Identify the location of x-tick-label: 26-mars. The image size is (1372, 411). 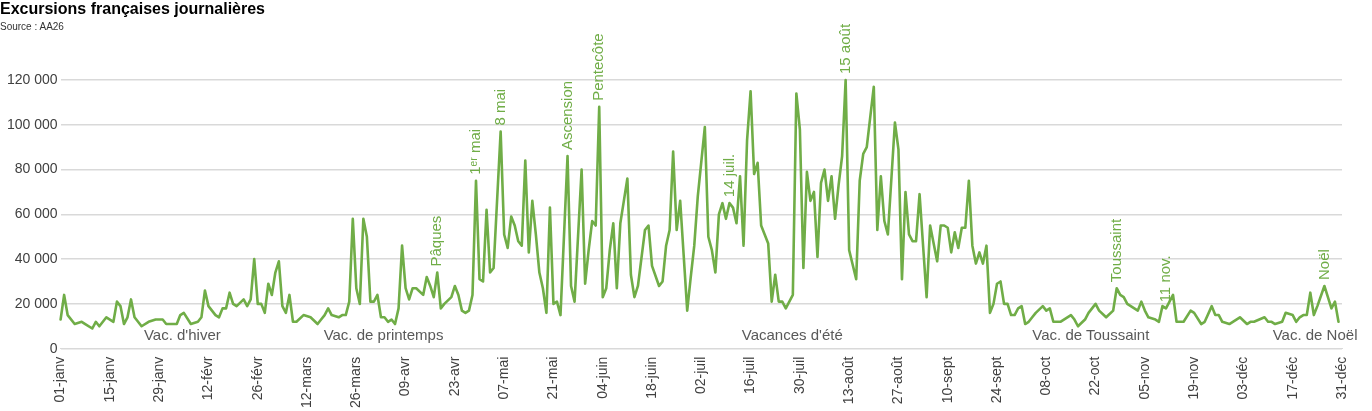
(355, 382).